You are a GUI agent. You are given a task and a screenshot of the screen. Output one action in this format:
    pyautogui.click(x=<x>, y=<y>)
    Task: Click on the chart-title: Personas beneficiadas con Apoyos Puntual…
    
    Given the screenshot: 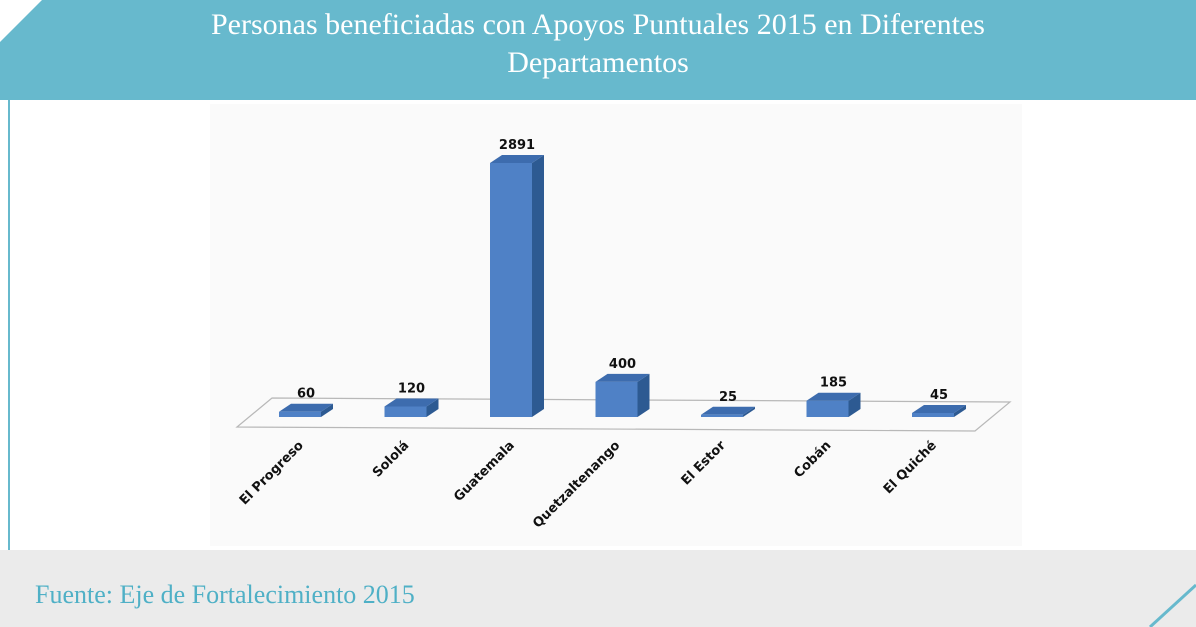 What is the action you would take?
    pyautogui.click(x=598, y=43)
    